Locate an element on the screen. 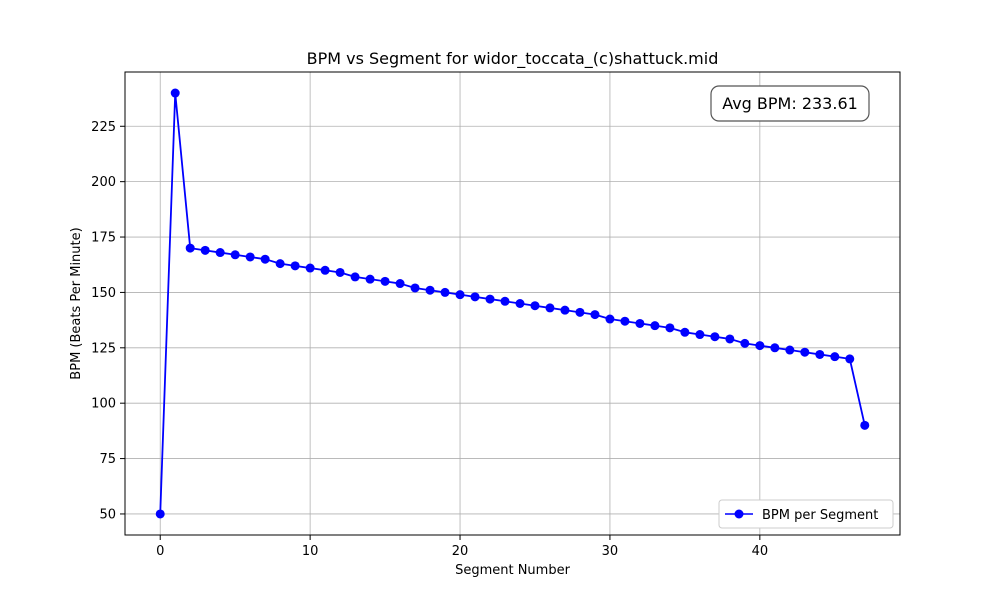 This screenshot has width=1000, height=604. x-tick-label: 20 is located at coordinates (460, 551).